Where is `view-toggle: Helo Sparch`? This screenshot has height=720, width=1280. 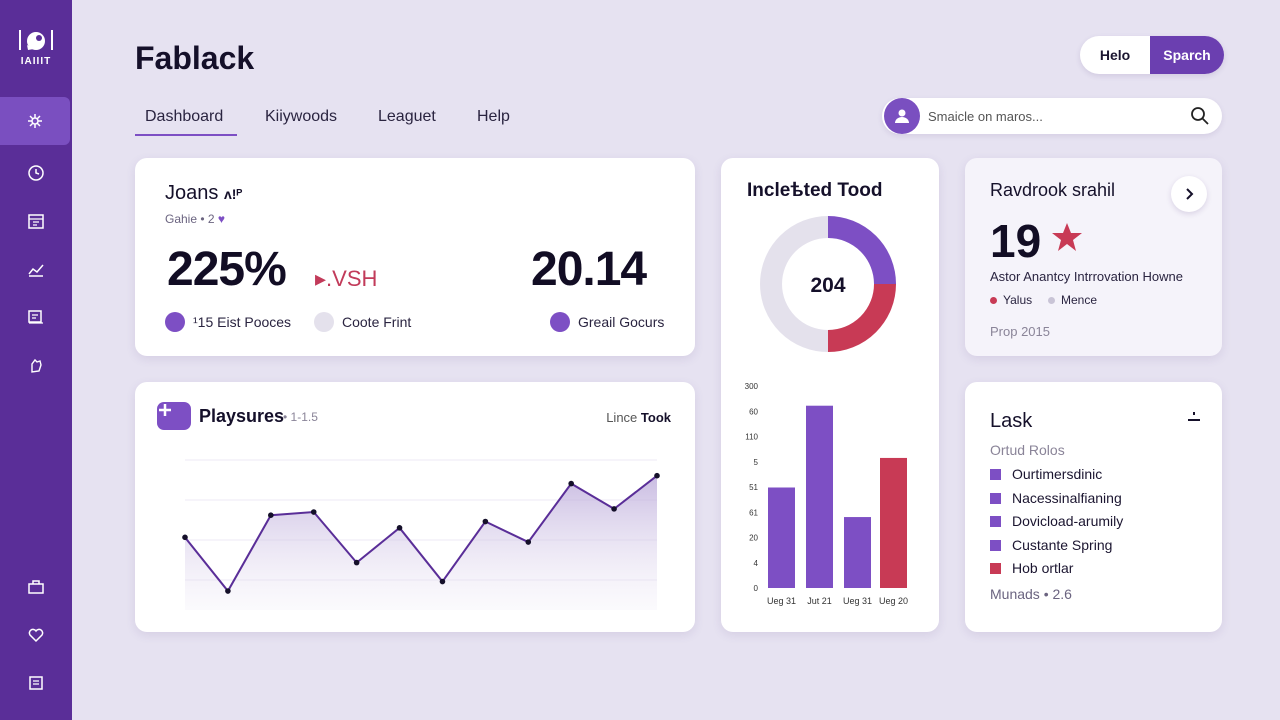
view-toggle: Helo Sparch is located at coordinates (1152, 55).